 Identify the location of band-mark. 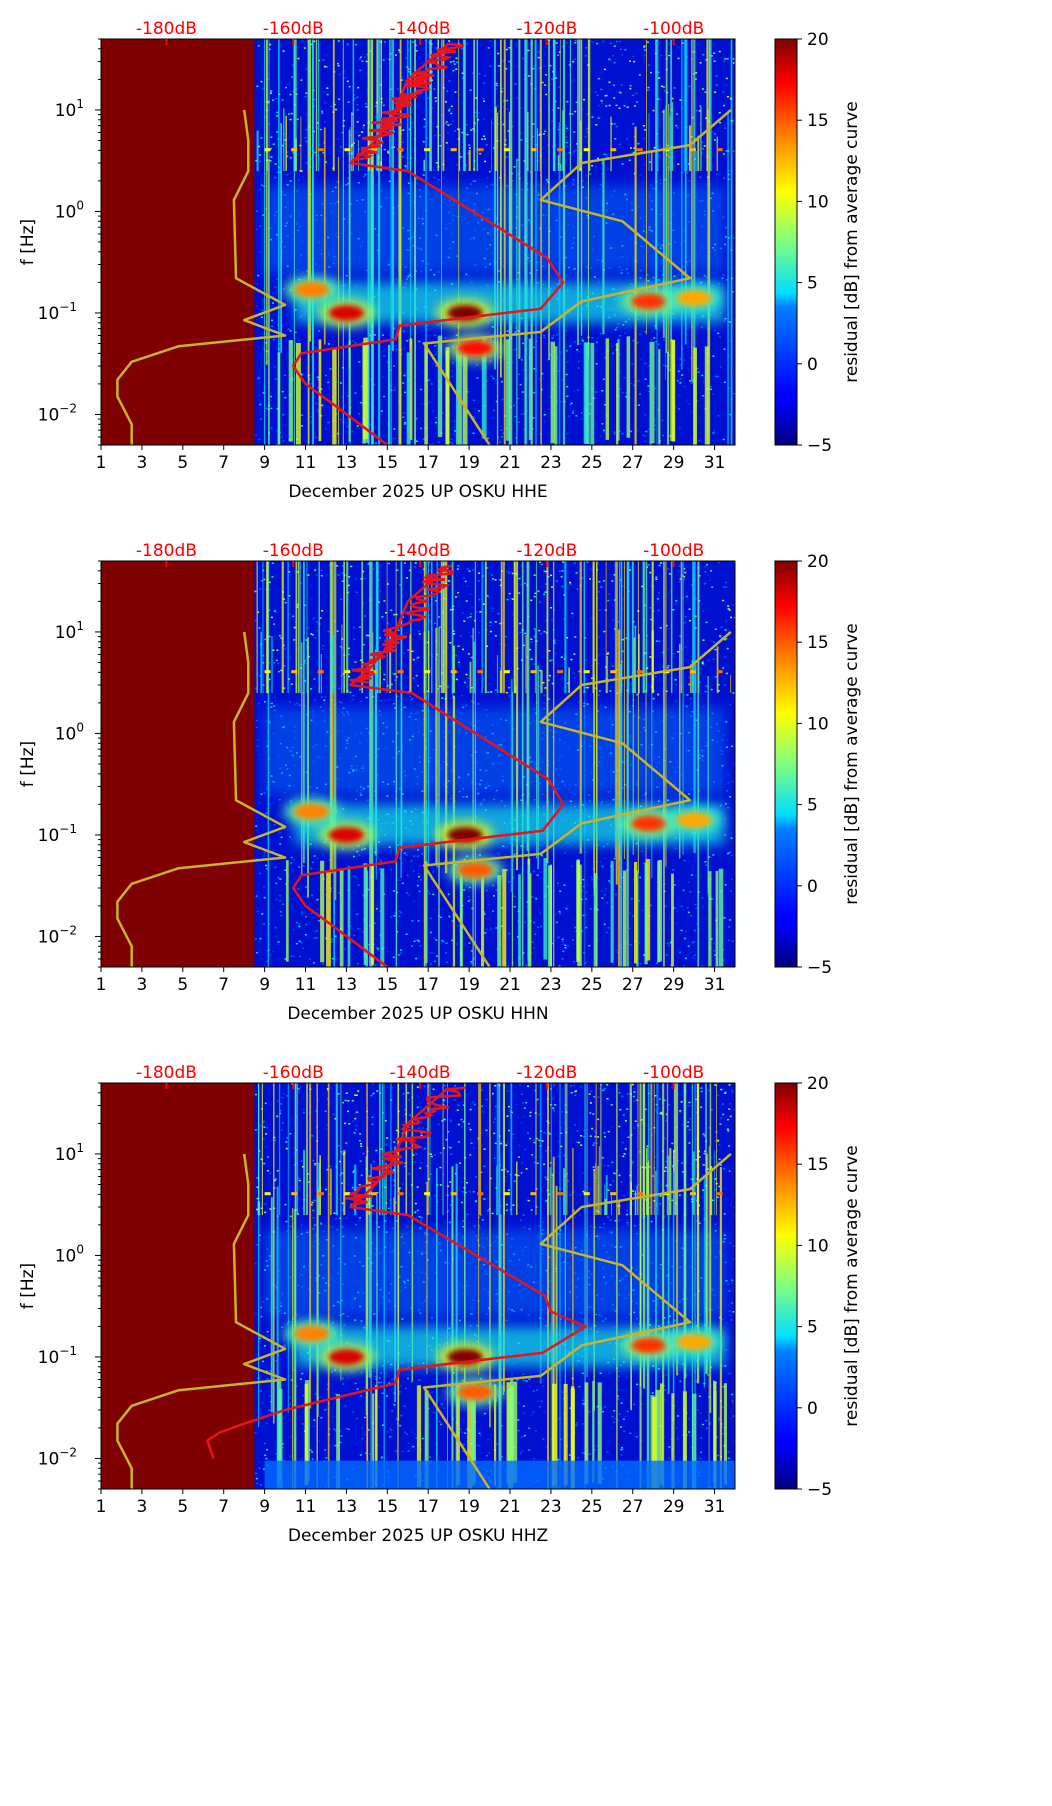
(267, 150).